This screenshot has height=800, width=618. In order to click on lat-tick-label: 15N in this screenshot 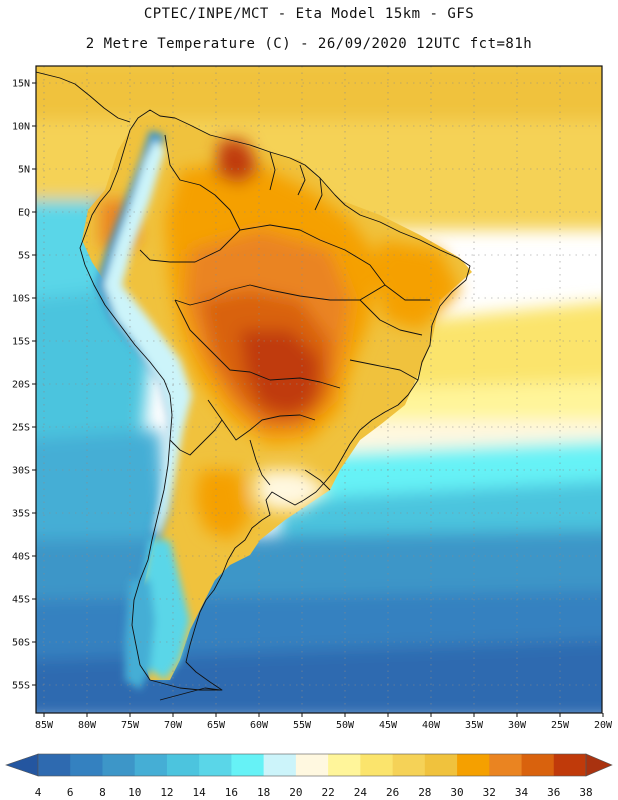, I will do `click(21, 84)`.